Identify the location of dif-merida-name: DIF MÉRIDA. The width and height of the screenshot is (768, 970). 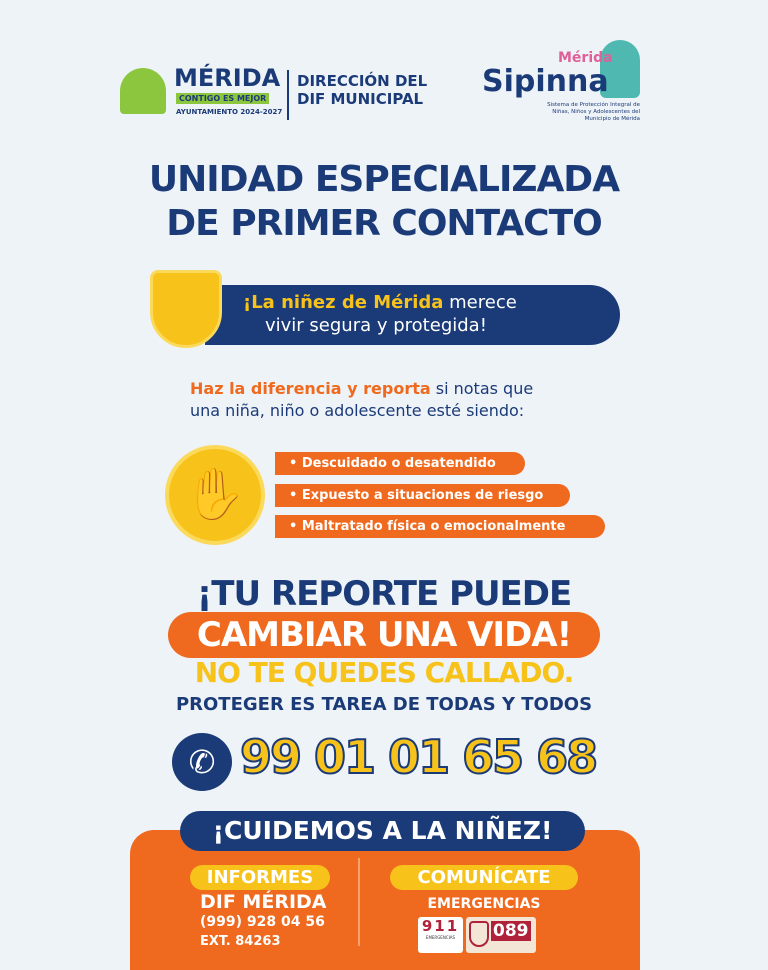
(263, 902).